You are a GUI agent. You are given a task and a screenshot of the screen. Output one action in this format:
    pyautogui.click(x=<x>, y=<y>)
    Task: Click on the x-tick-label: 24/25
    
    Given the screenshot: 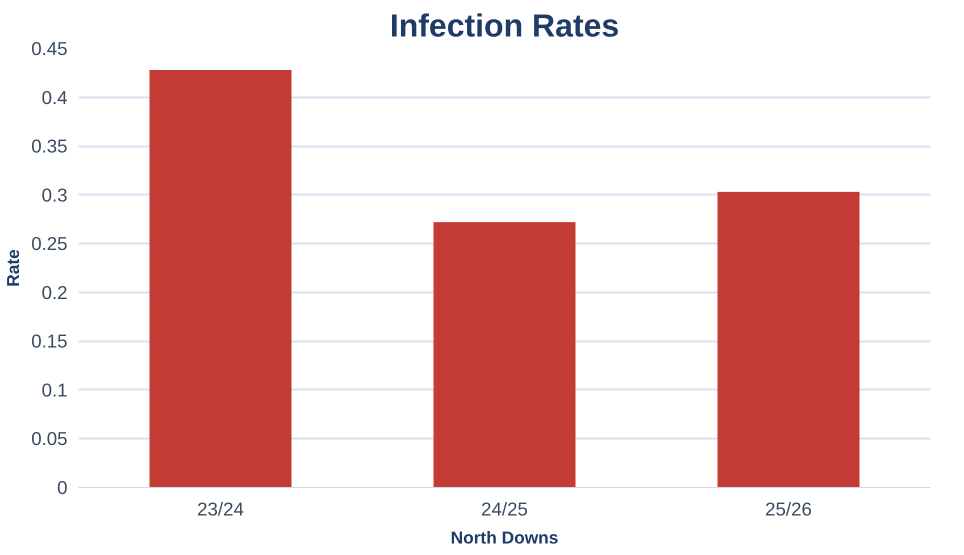 What is the action you would take?
    pyautogui.click(x=504, y=509)
    